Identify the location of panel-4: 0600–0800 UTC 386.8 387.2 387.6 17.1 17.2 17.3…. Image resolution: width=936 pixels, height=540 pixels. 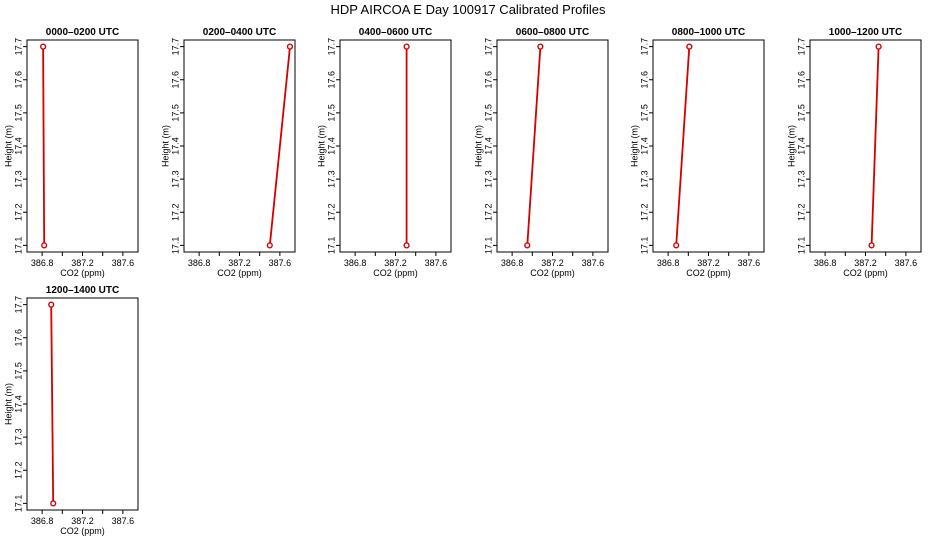
(541, 152).